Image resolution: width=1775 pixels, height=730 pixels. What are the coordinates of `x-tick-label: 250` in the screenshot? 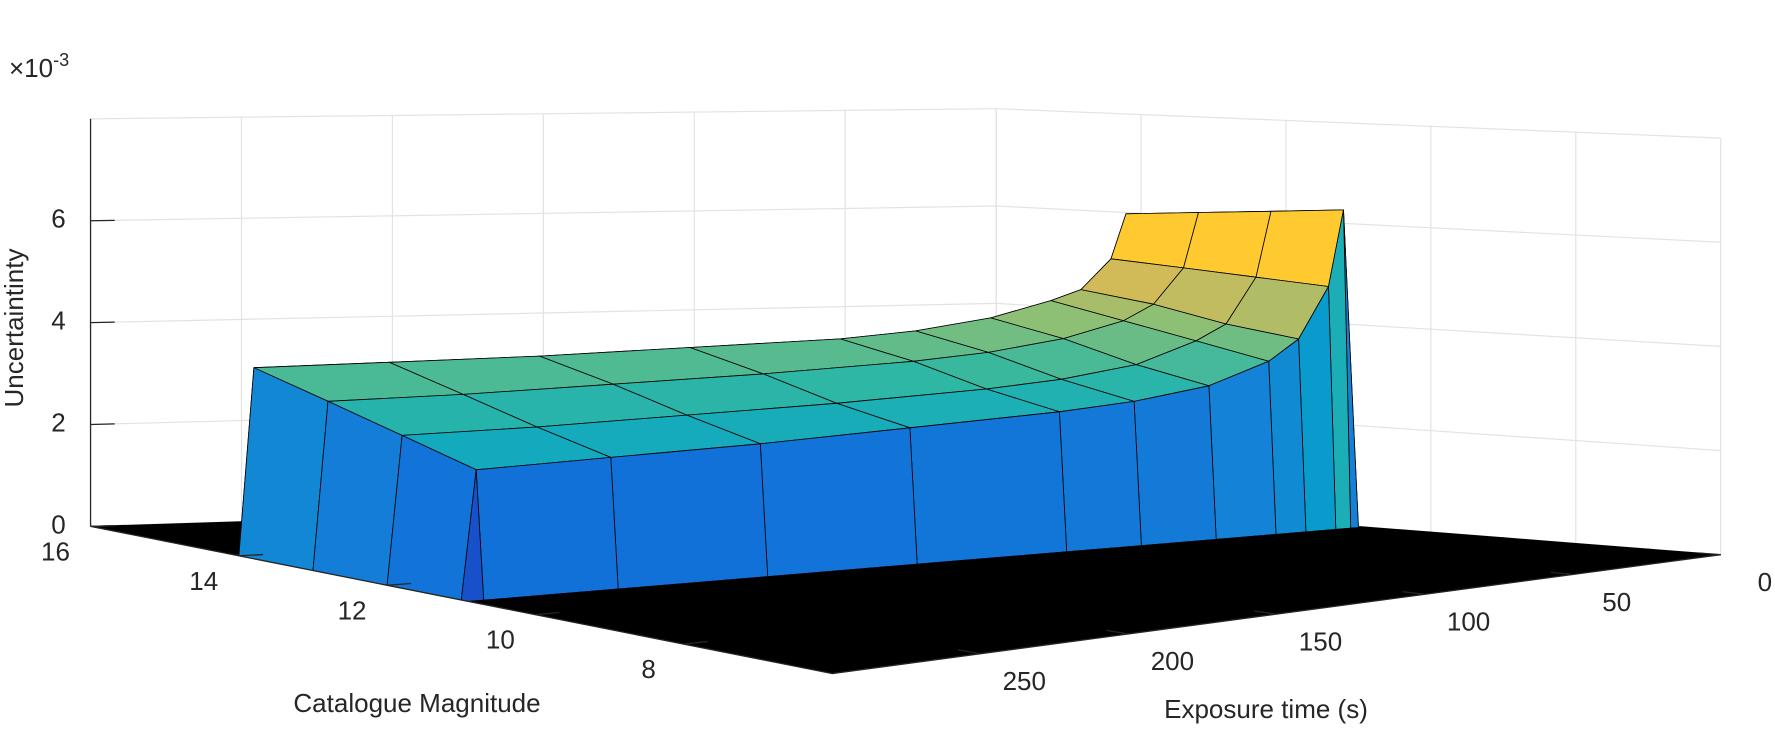 It's located at (1024, 681).